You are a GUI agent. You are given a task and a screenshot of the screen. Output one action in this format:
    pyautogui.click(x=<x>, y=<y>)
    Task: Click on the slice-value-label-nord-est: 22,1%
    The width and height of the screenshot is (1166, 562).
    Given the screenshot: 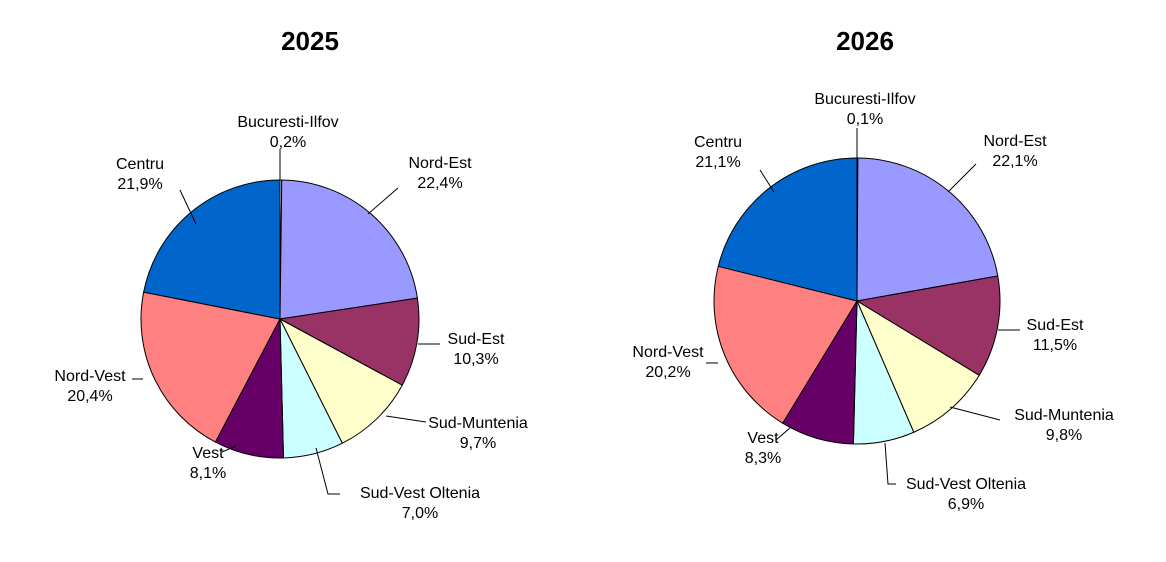 What is the action you would take?
    pyautogui.click(x=1014, y=161)
    